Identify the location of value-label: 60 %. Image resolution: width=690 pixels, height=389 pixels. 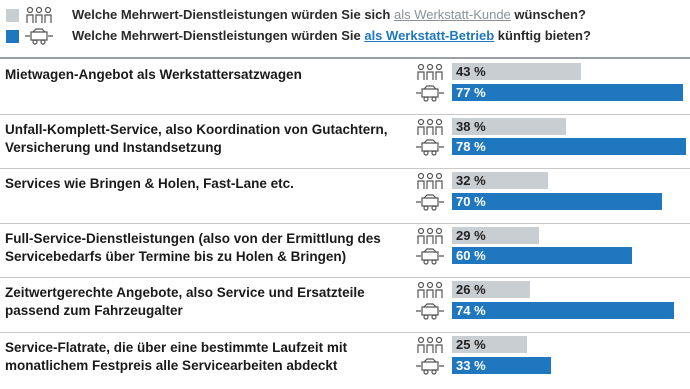
(471, 256).